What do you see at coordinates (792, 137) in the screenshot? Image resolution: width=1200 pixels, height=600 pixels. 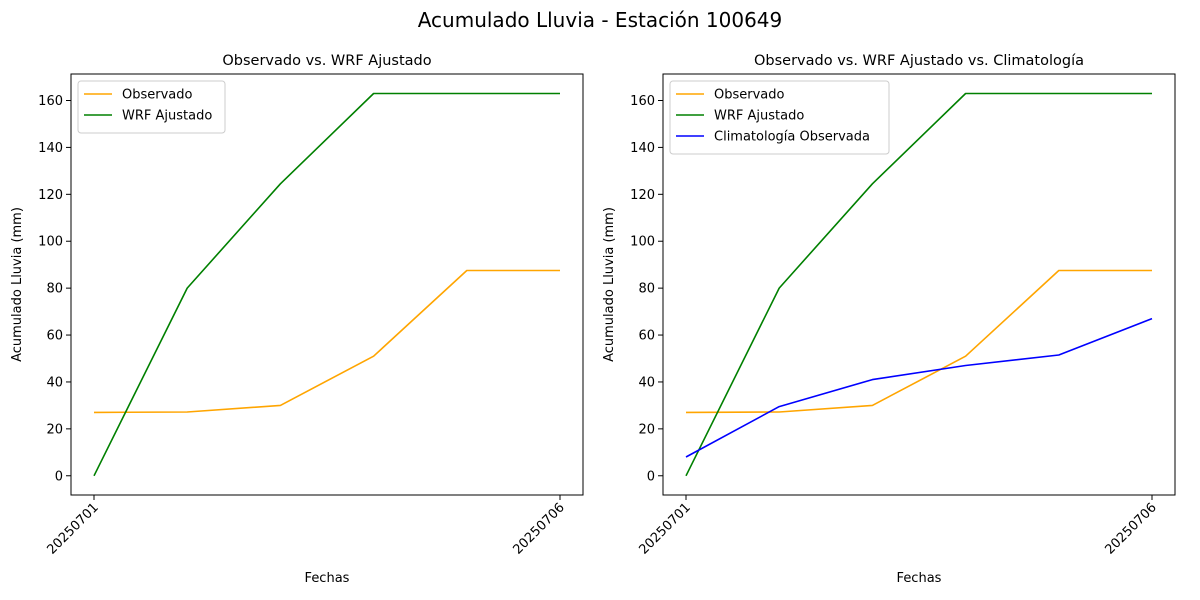 I see `legend-label-climatologia-observada: Climatología Observada` at bounding box center [792, 137].